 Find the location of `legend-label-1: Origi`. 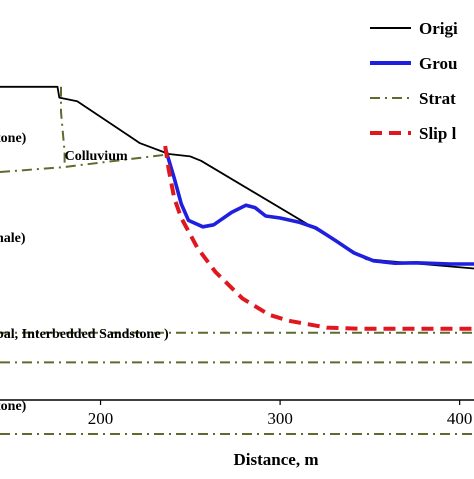

legend-label-1: Origi is located at coordinates (438, 28).